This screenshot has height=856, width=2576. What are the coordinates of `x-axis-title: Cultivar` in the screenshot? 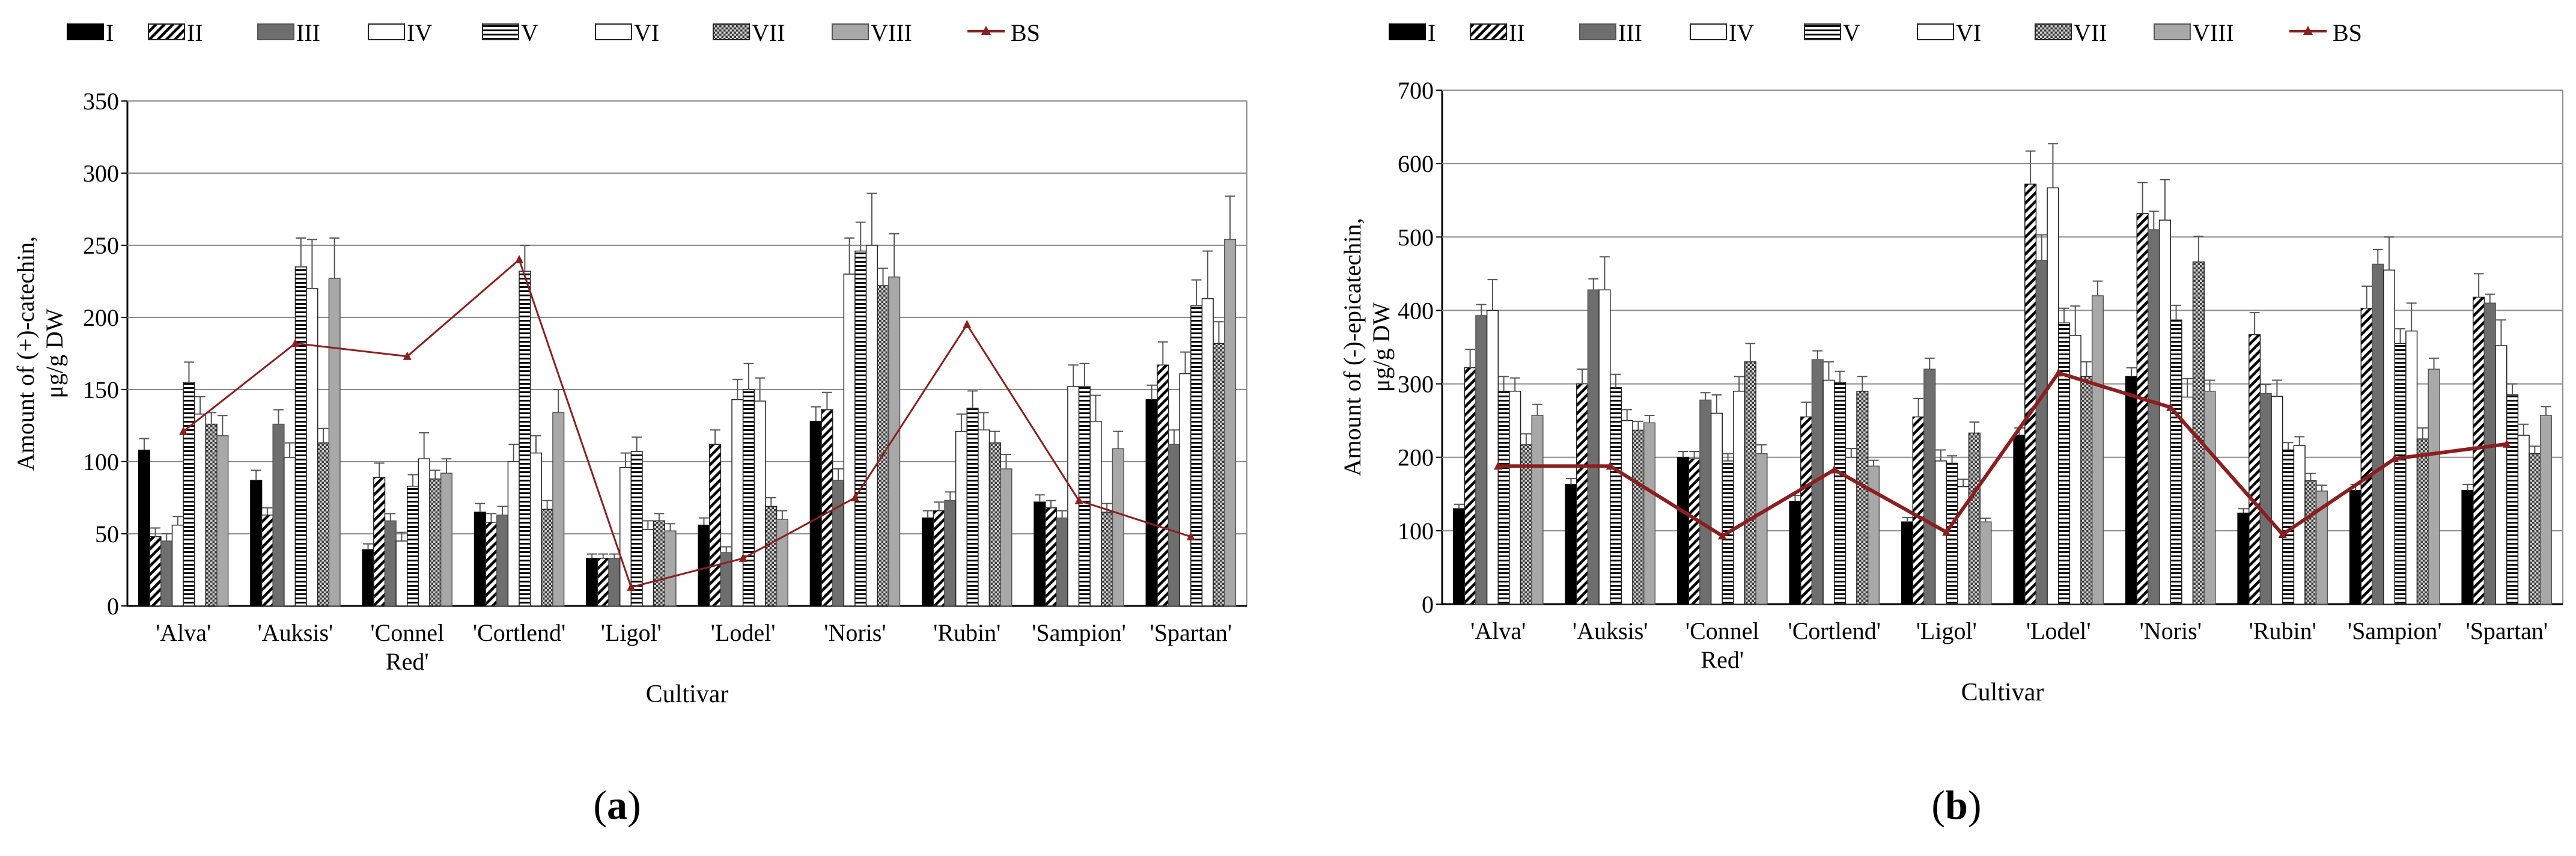 It's located at (687, 694).